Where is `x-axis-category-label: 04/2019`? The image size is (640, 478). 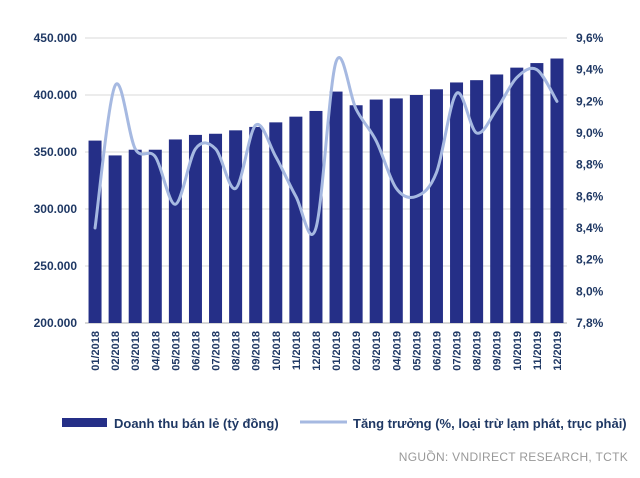
x-axis-category-label: 04/2019 is located at coordinates (397, 351).